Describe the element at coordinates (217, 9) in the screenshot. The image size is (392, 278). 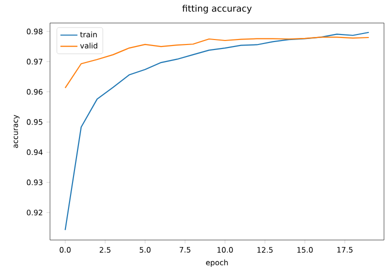
I see `chart-title: fitting accuracy` at that location.